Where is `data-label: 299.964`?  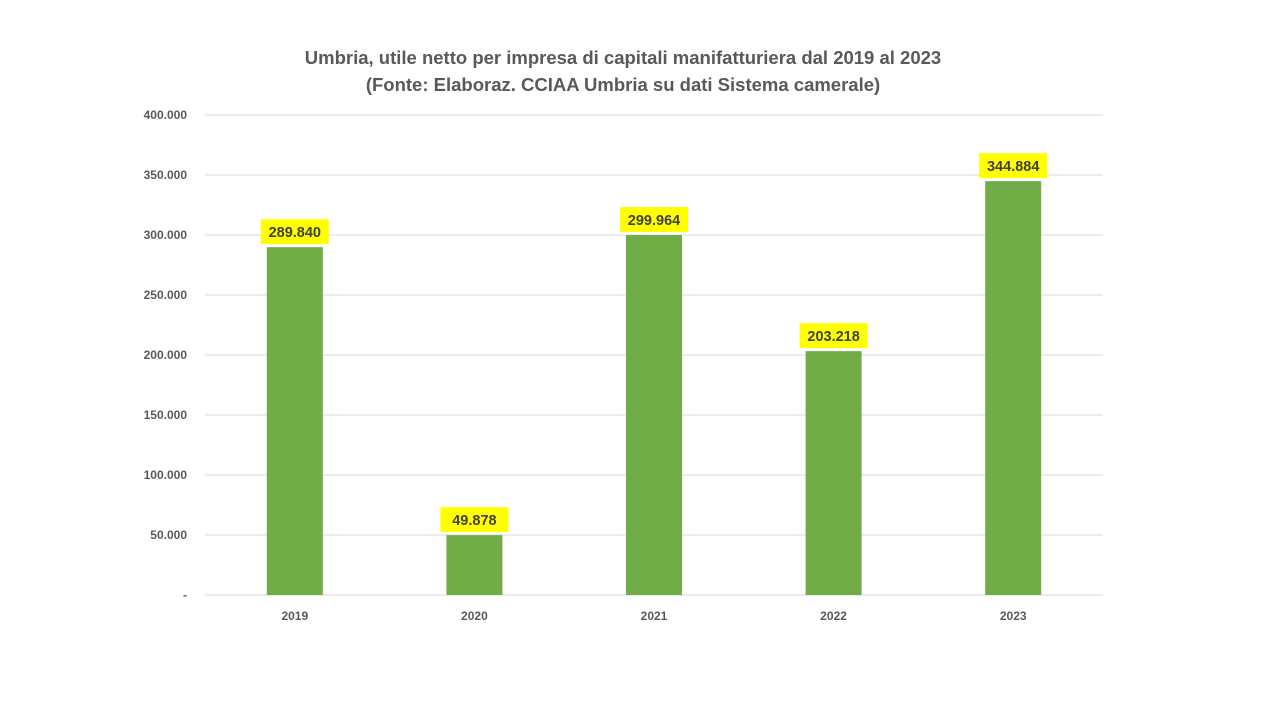 data-label: 299.964 is located at coordinates (654, 221).